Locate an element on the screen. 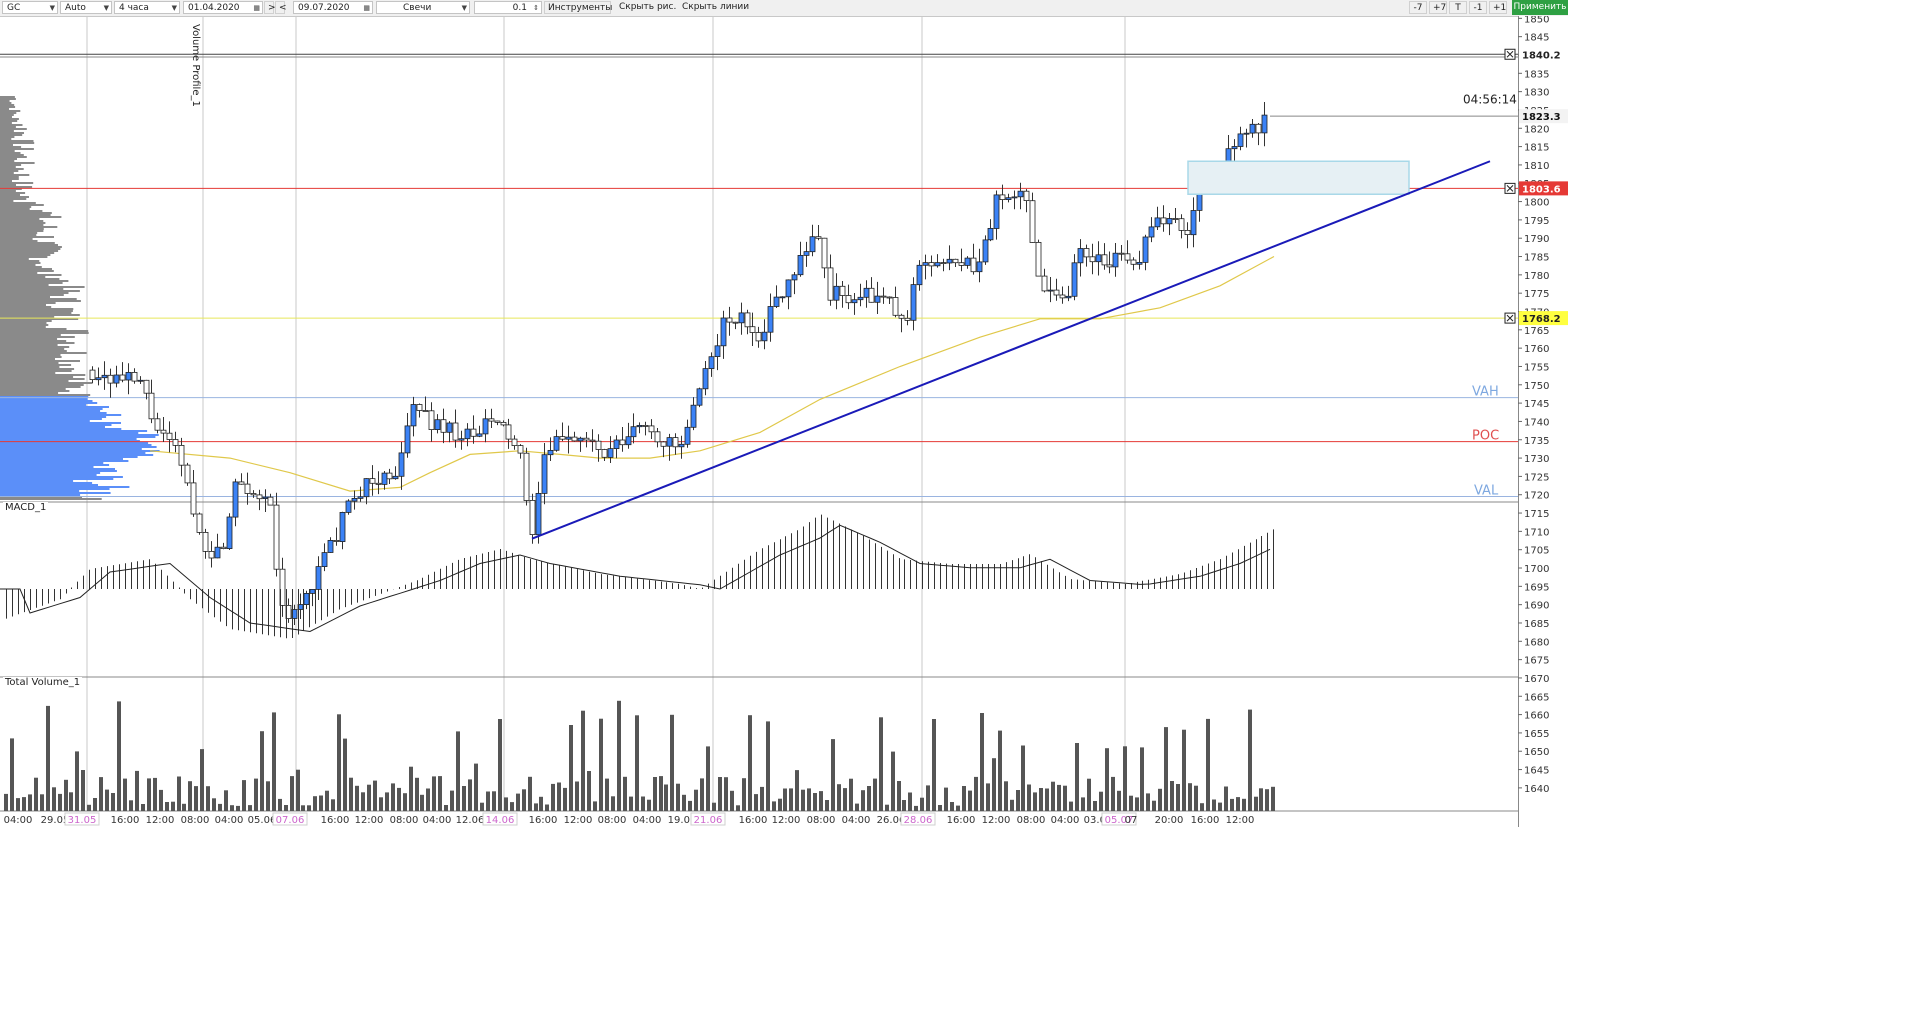 This screenshot has height=1009, width=1913. price-tick-label: 1785 is located at coordinates (1536, 258).